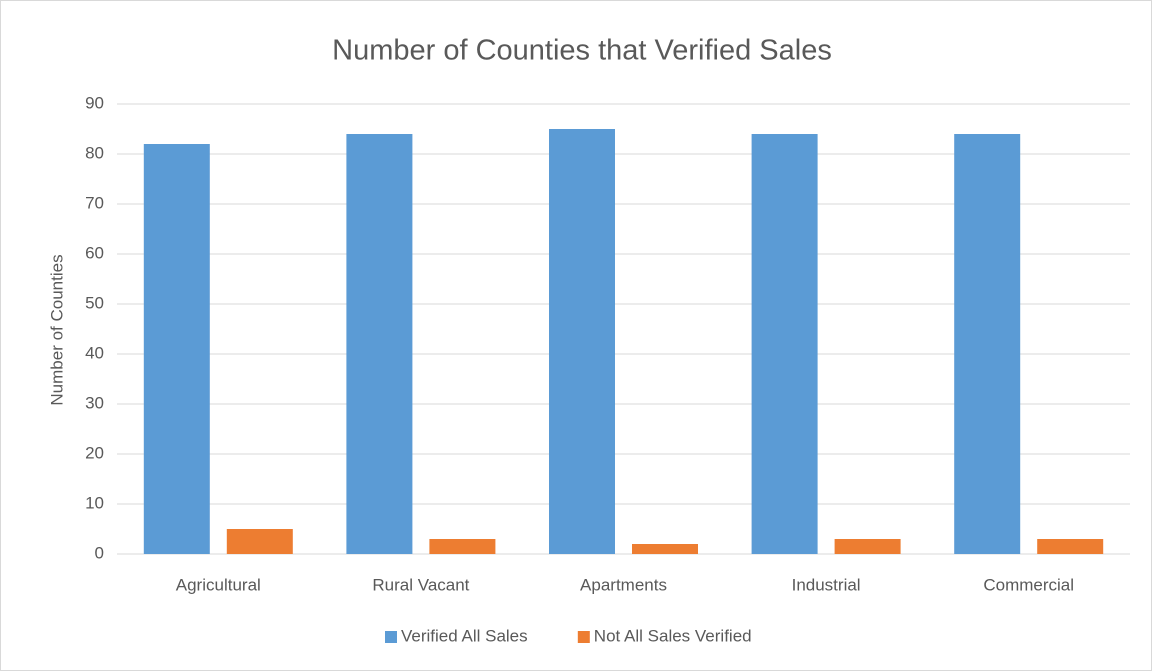 The width and height of the screenshot is (1153, 672). Describe the element at coordinates (94, 502) in the screenshot. I see `y-tick-label: 10` at that location.